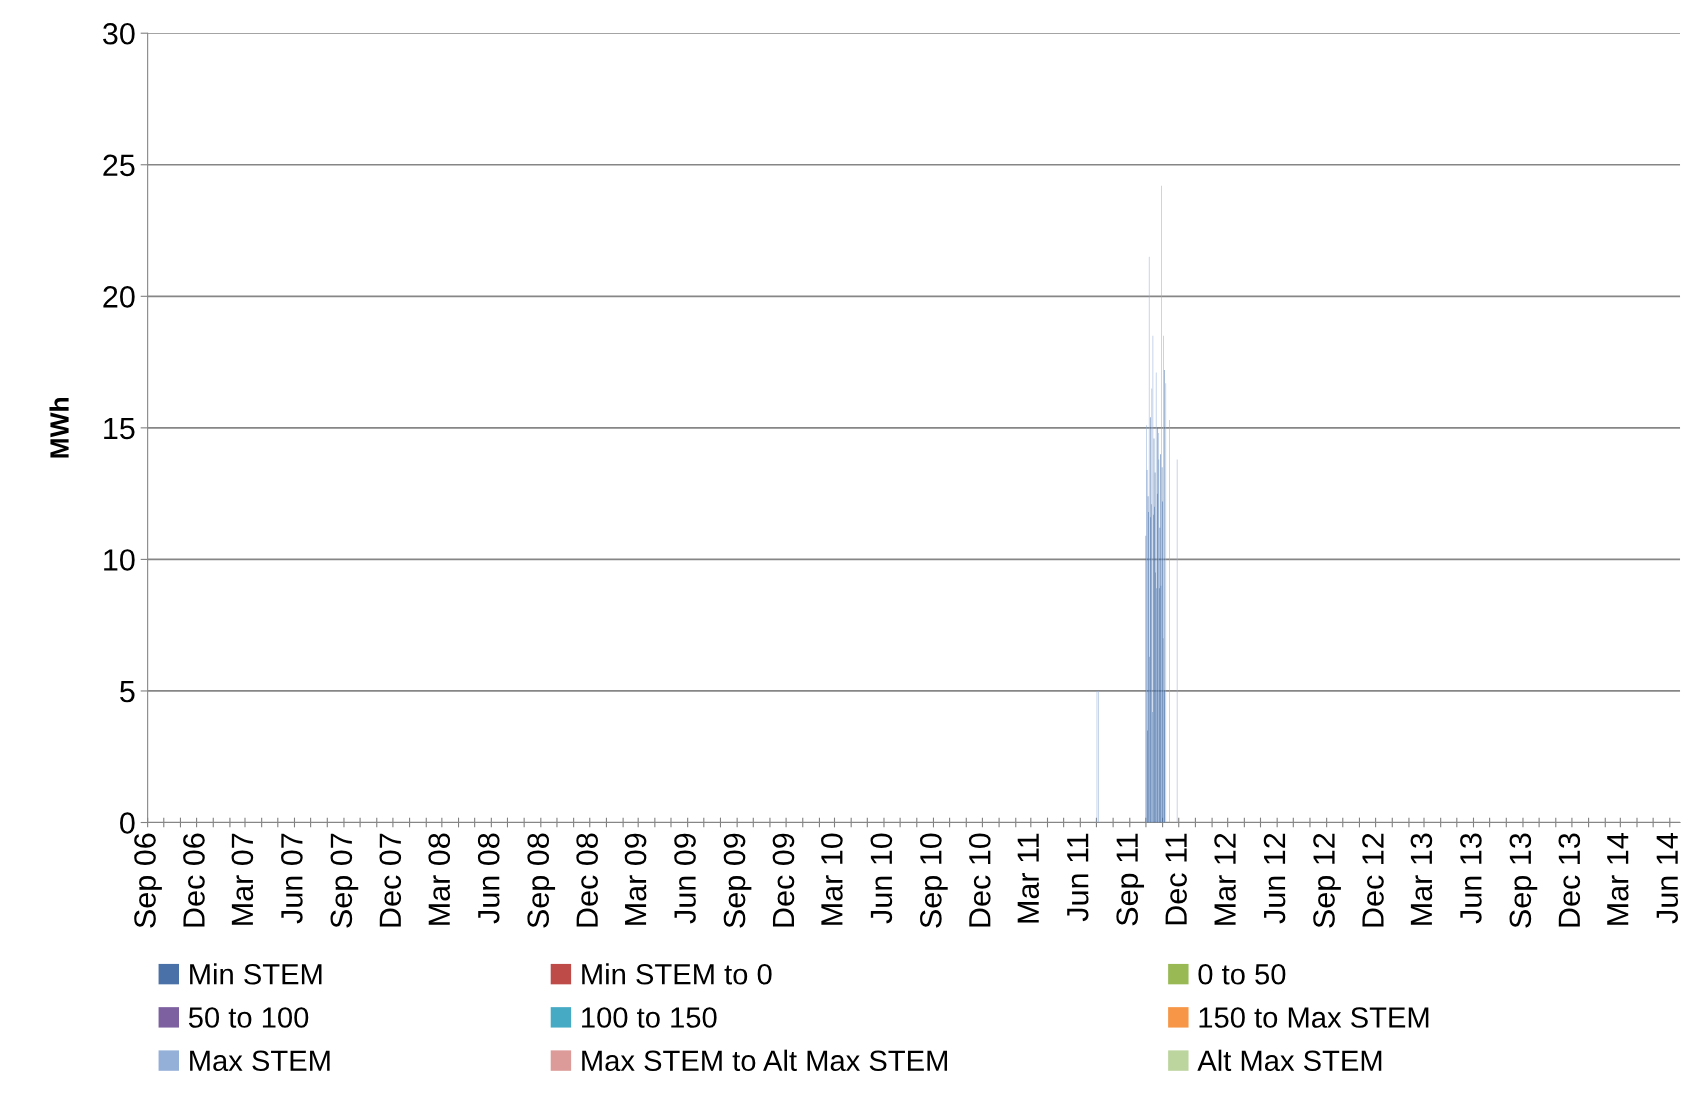 The image size is (1697, 1107). What do you see at coordinates (344, 880) in the screenshot?
I see `x-tick-label: Sep 07` at bounding box center [344, 880].